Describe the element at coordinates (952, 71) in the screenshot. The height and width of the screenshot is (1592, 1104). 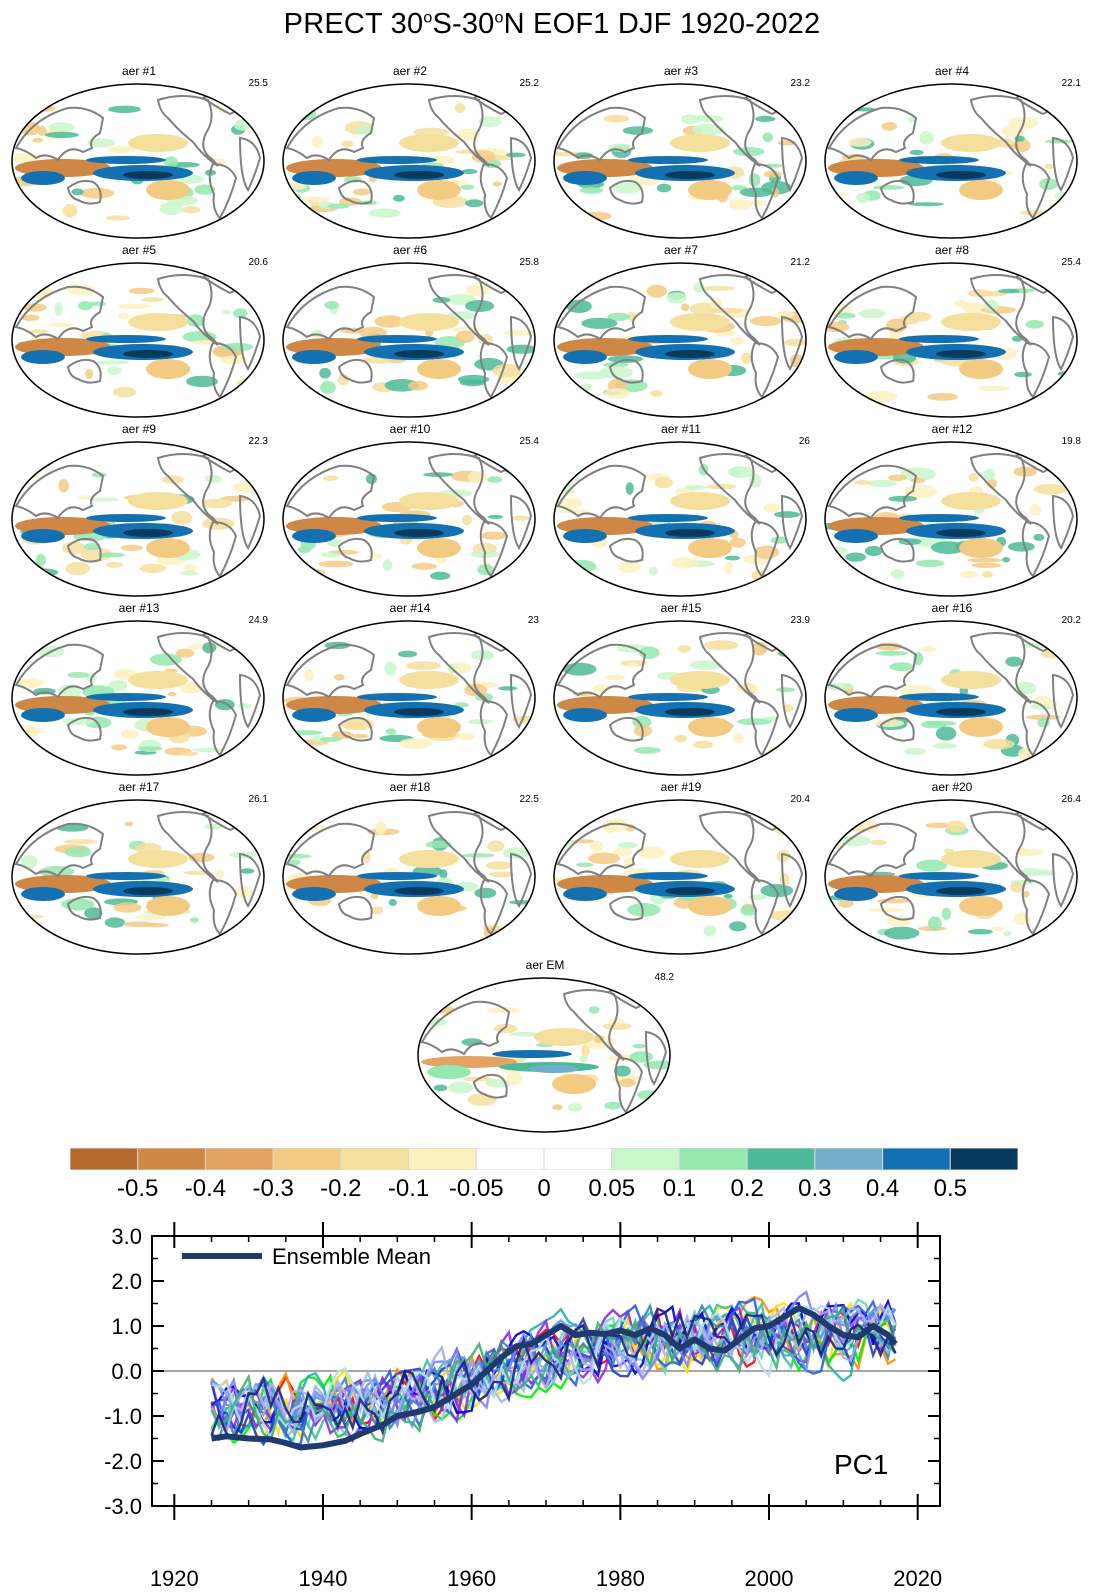
I see `map-panel-label: aer #4` at that location.